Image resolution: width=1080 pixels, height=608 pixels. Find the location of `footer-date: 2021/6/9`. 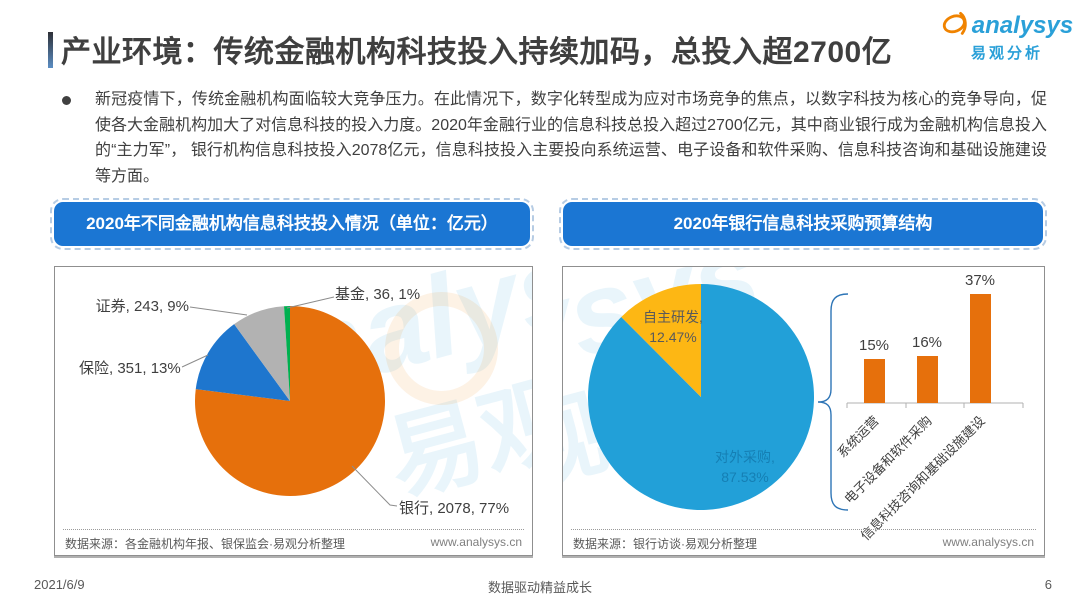

footer-date: 2021/6/9 is located at coordinates (59, 584).